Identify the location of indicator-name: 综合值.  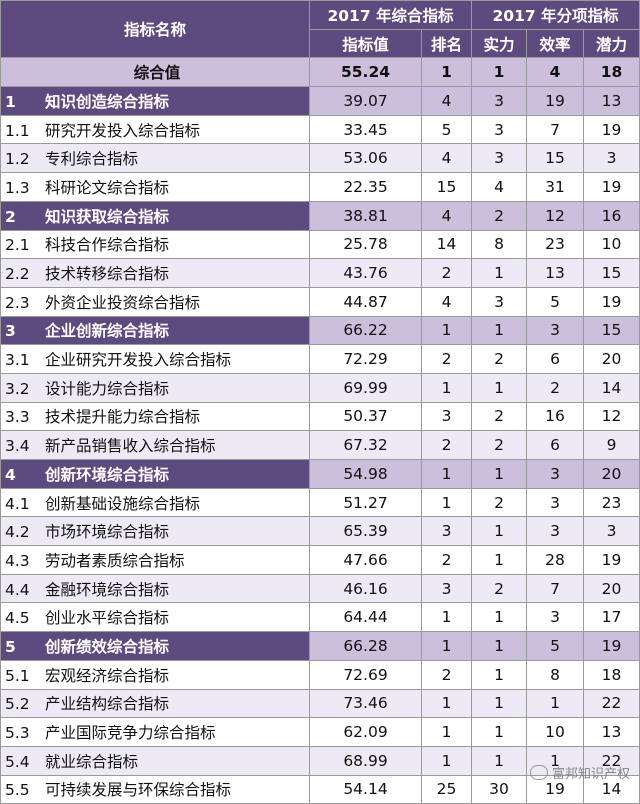
(157, 73).